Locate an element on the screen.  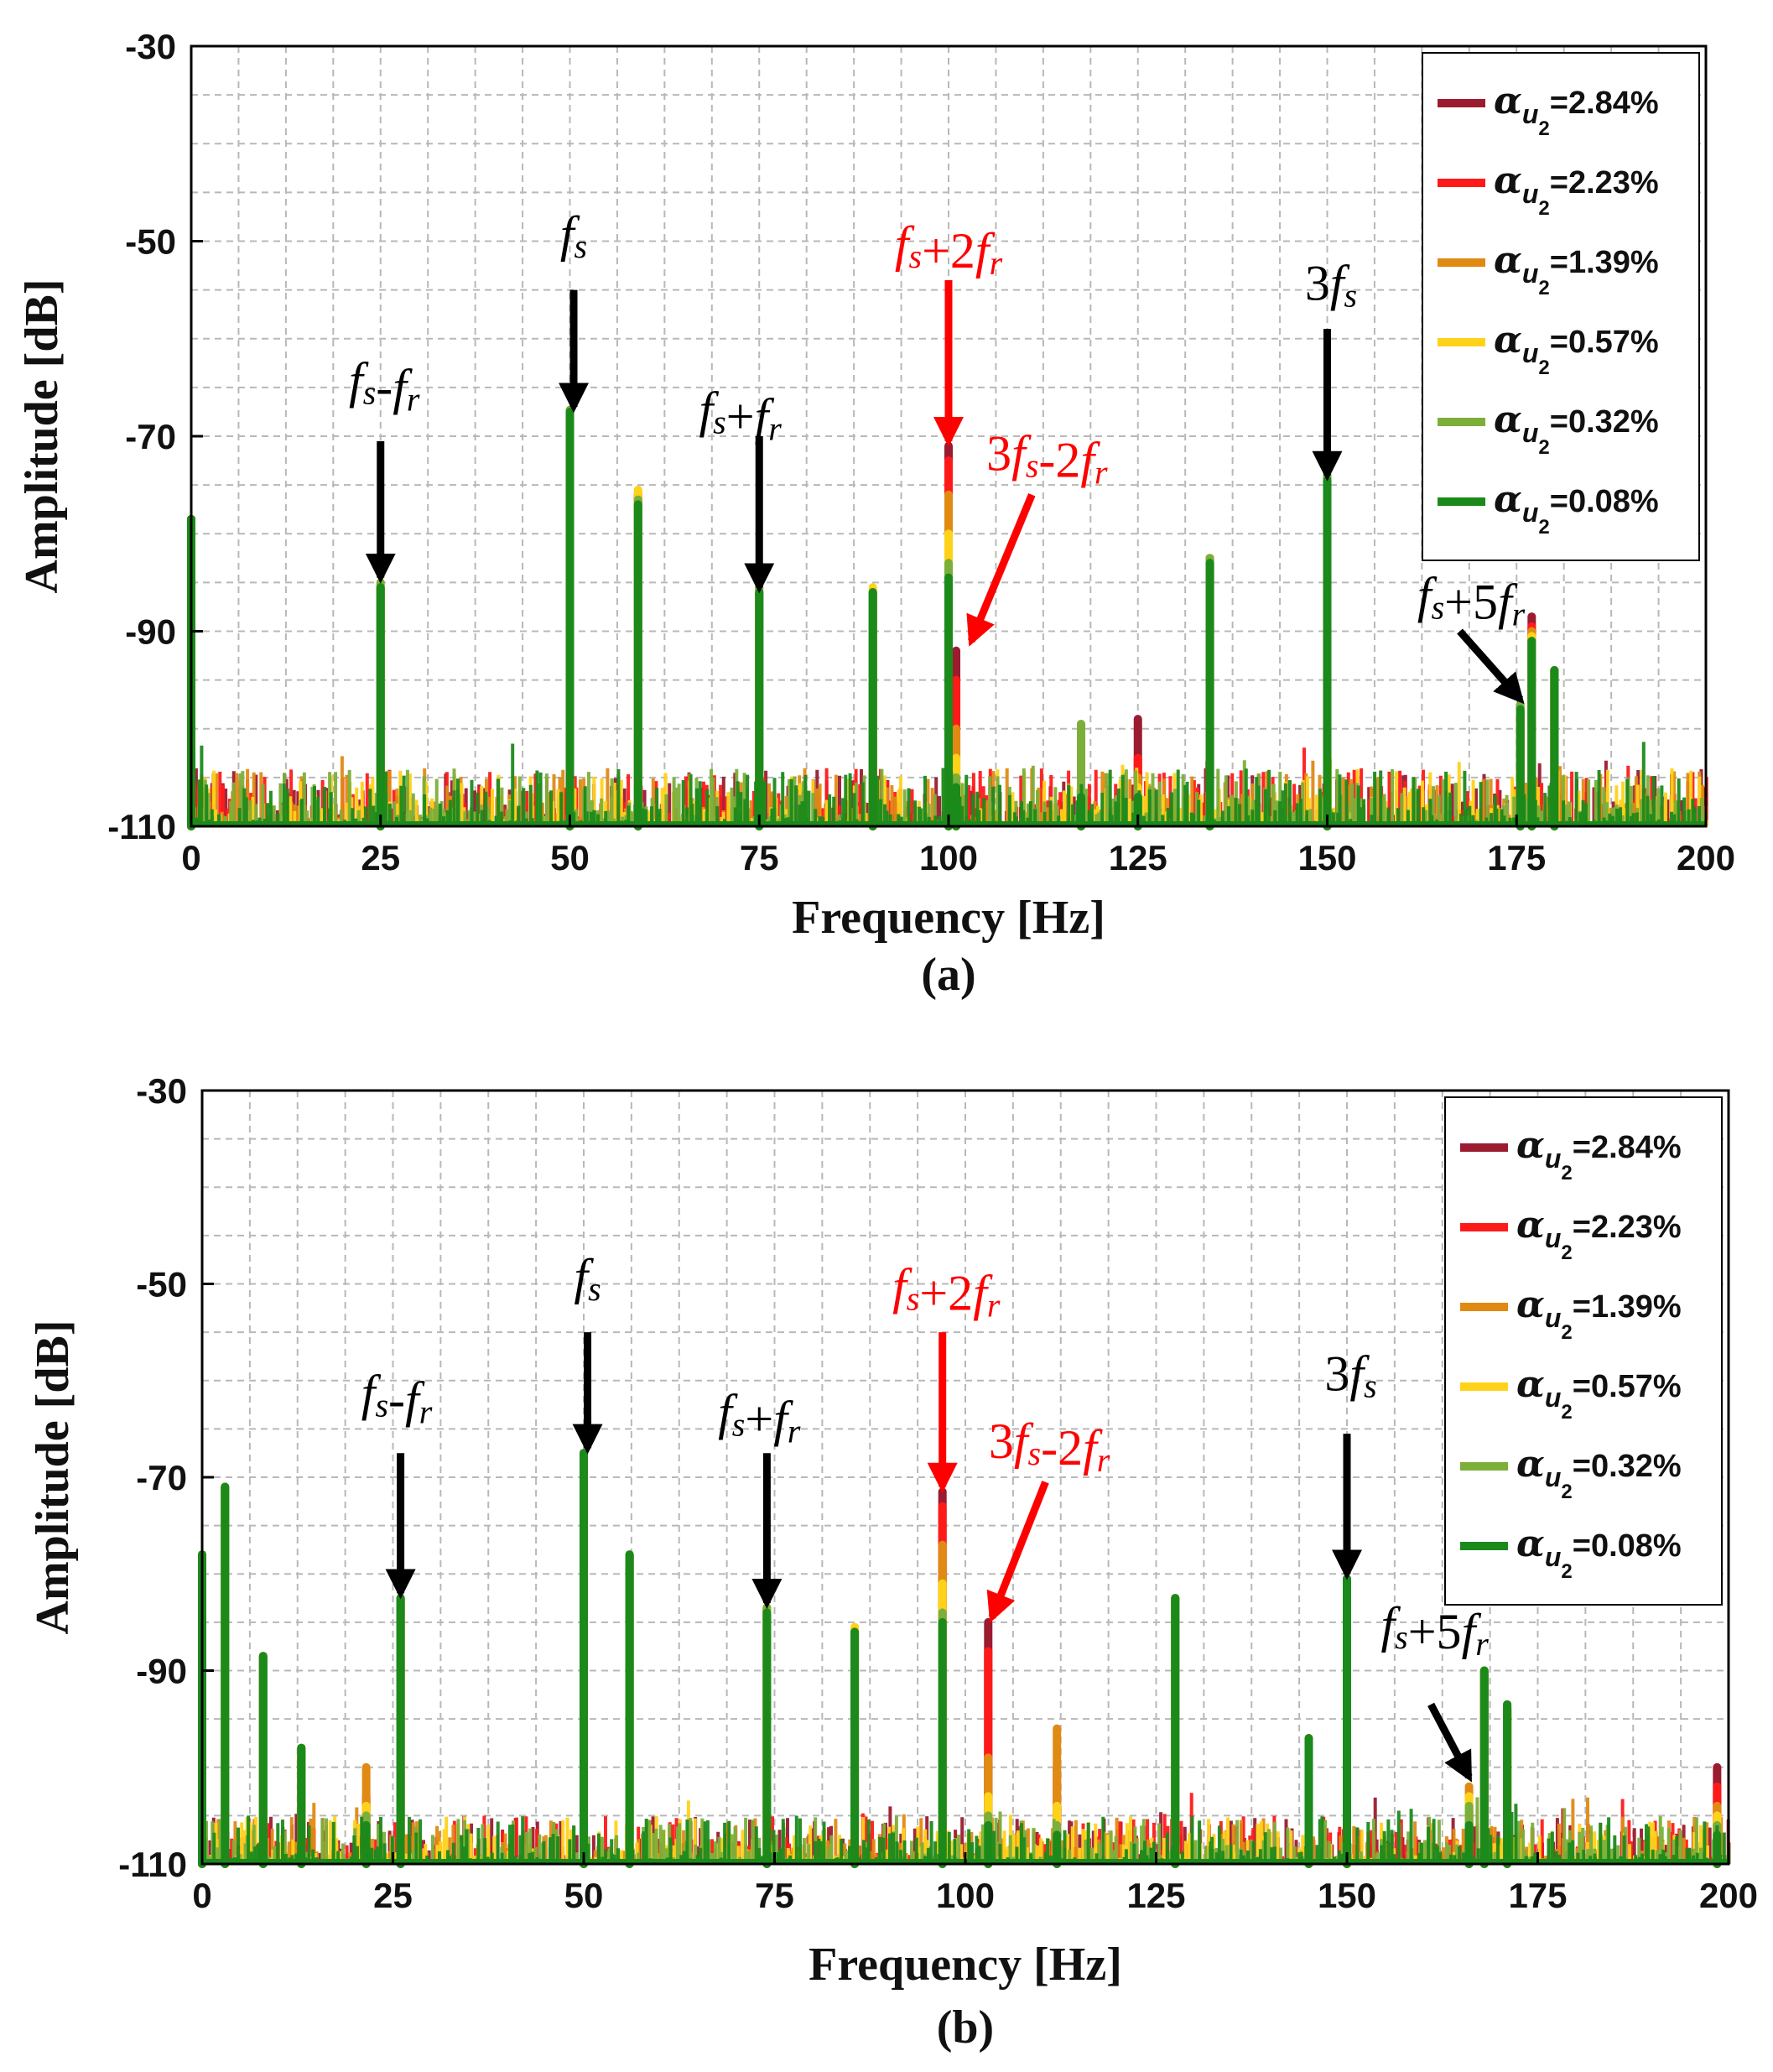
annotation-text: +5 is located at coordinates (1435, 1631).